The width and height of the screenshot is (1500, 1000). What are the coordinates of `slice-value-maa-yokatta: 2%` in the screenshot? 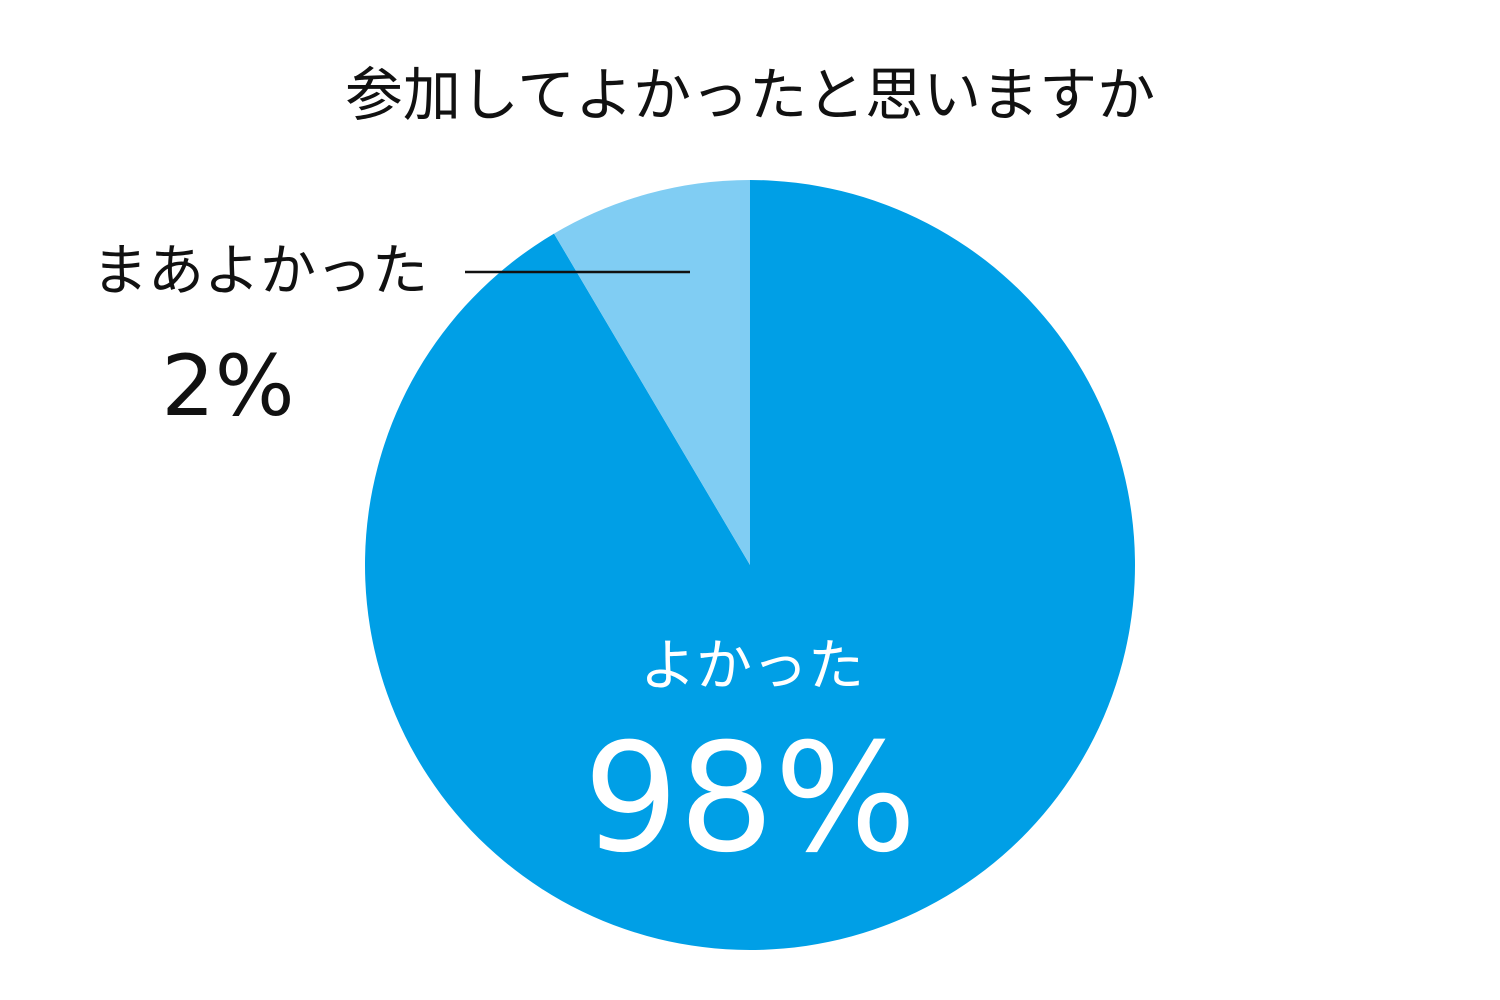 It's located at (227, 386).